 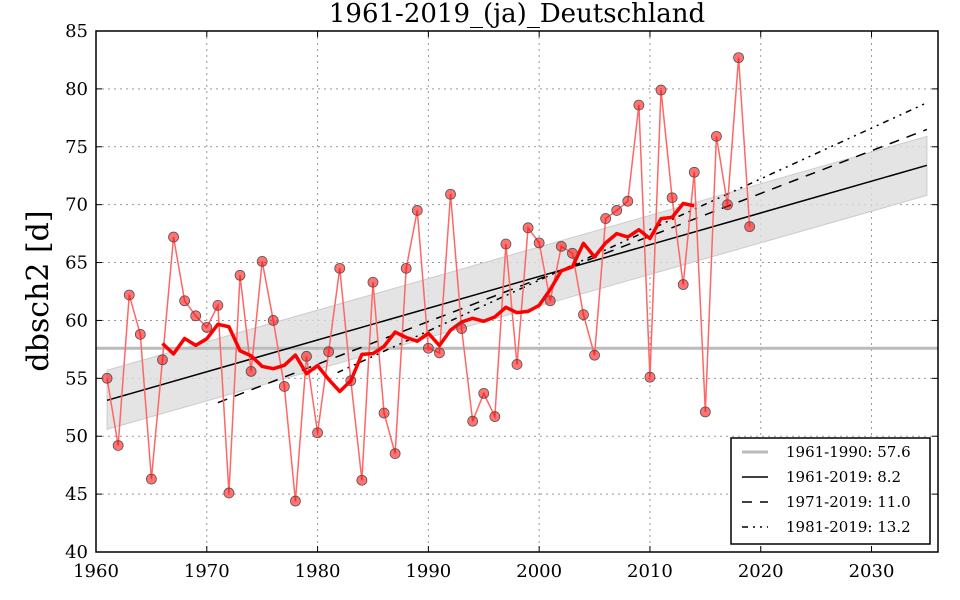 I want to click on y-tick-label: 40, so click(x=76, y=552).